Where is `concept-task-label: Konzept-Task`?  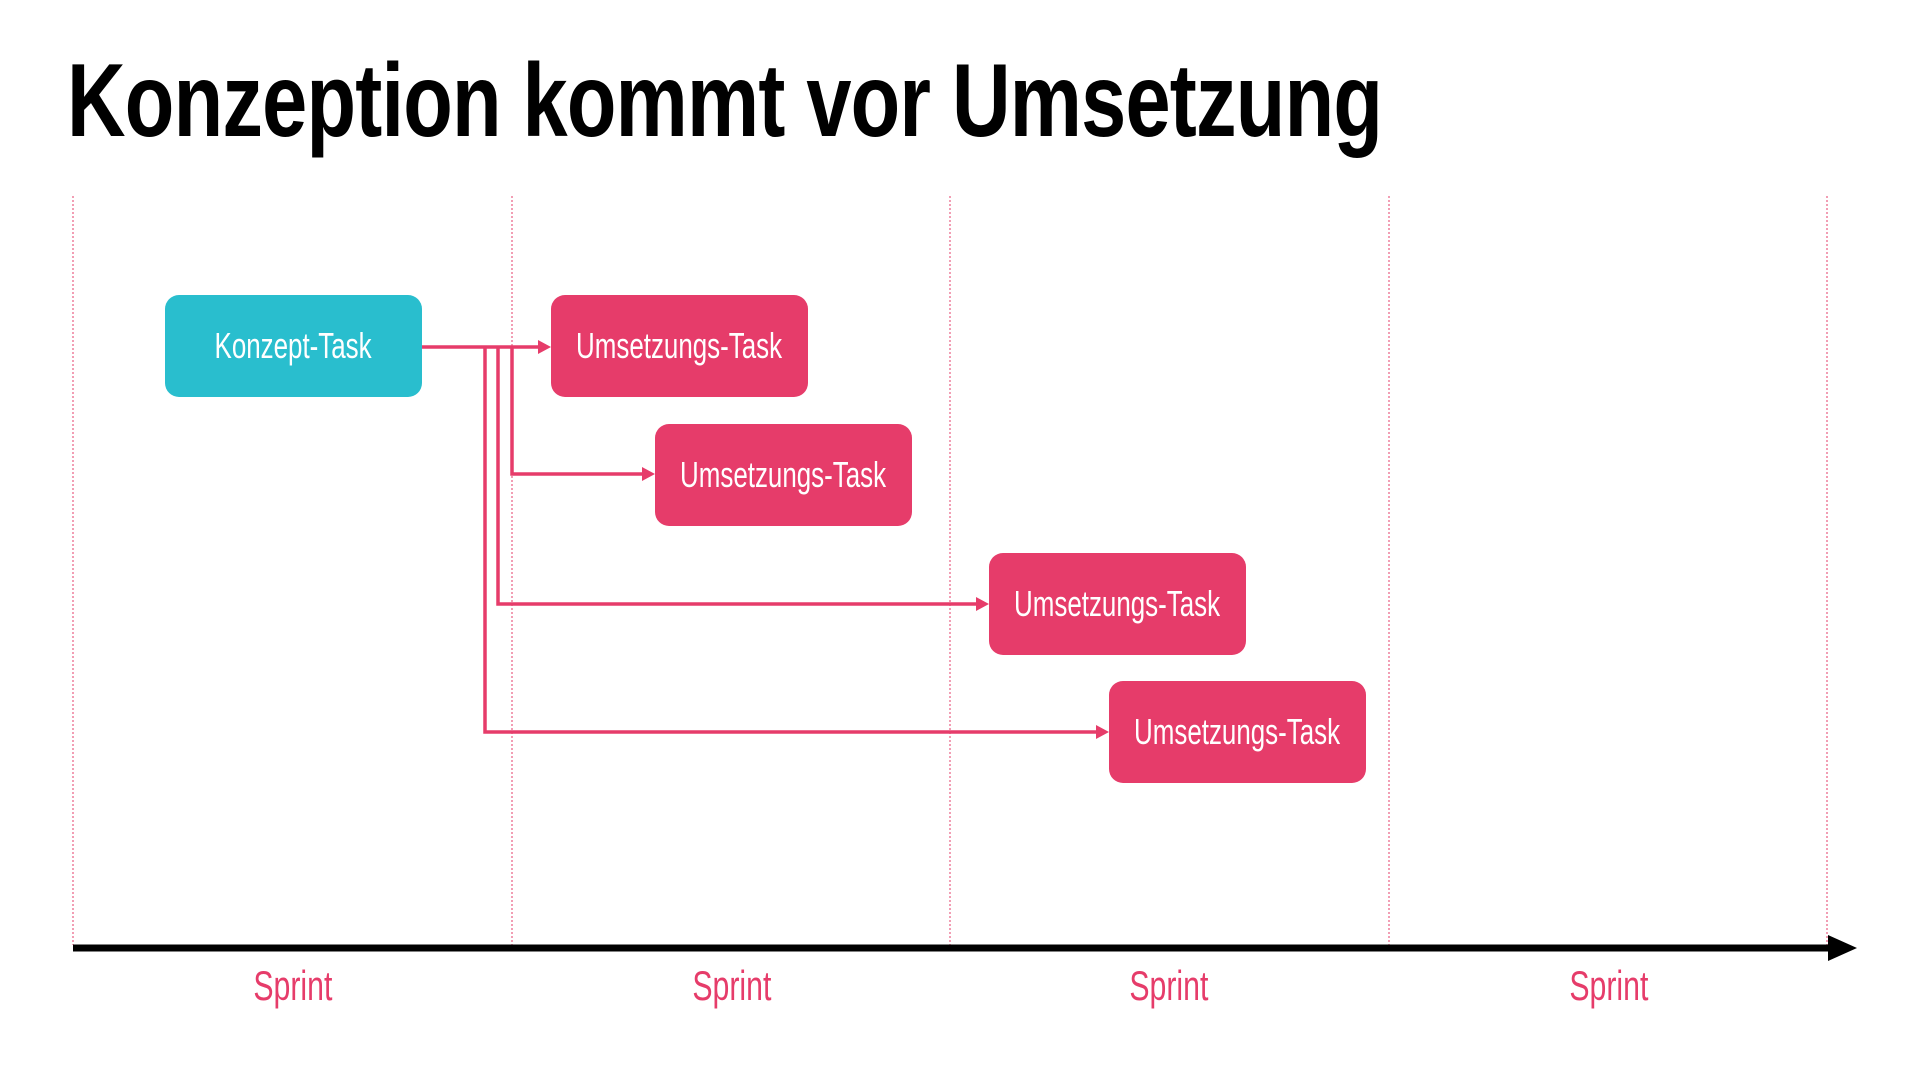 concept-task-label: Konzept-Task is located at coordinates (293, 345).